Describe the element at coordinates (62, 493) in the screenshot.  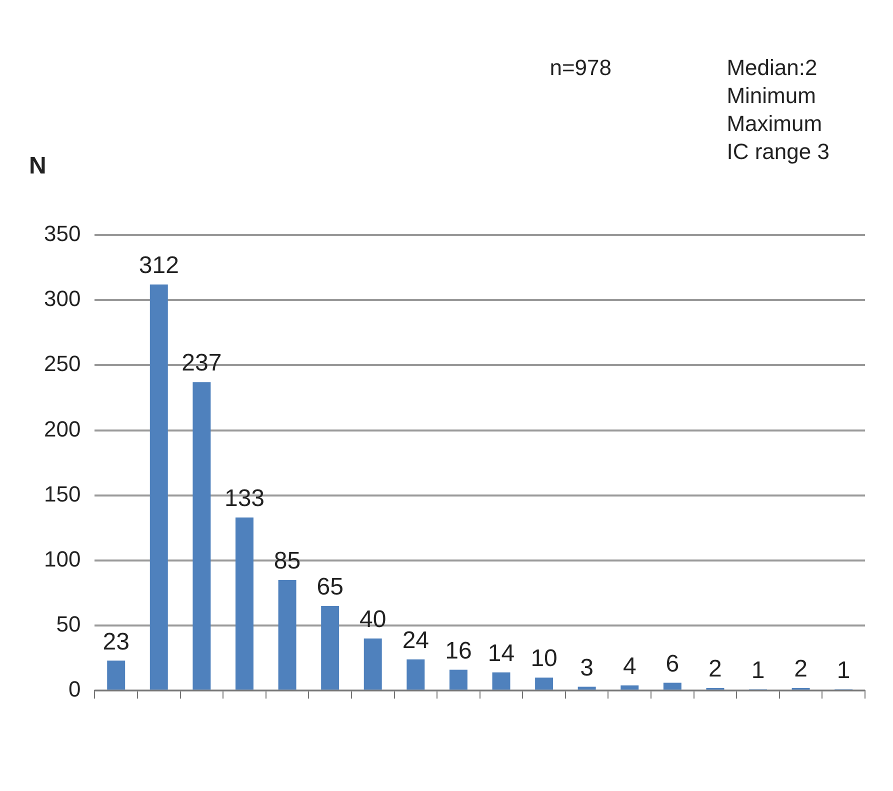
I see `y-tick-label: 150` at that location.